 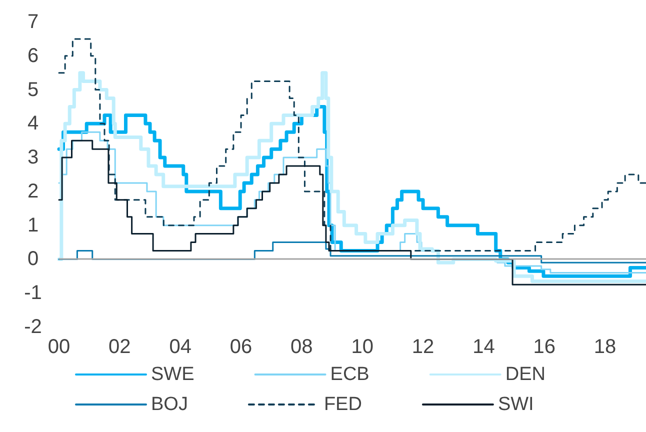 I want to click on y-tick-label: 5, so click(x=33, y=89).